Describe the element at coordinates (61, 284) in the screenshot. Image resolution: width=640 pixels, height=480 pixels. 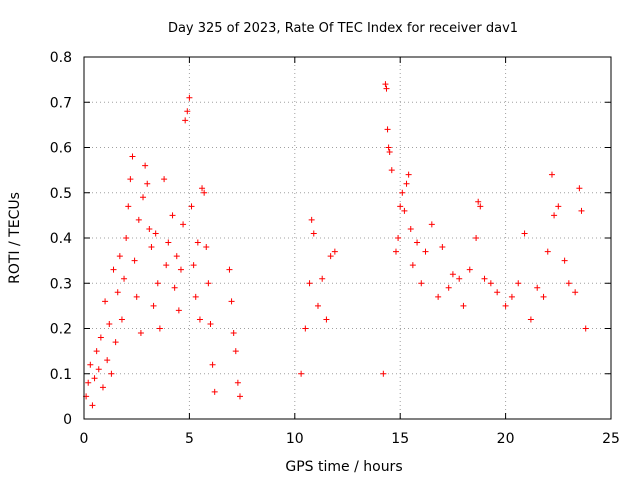
I see `y-tick-label: 0.3` at that location.